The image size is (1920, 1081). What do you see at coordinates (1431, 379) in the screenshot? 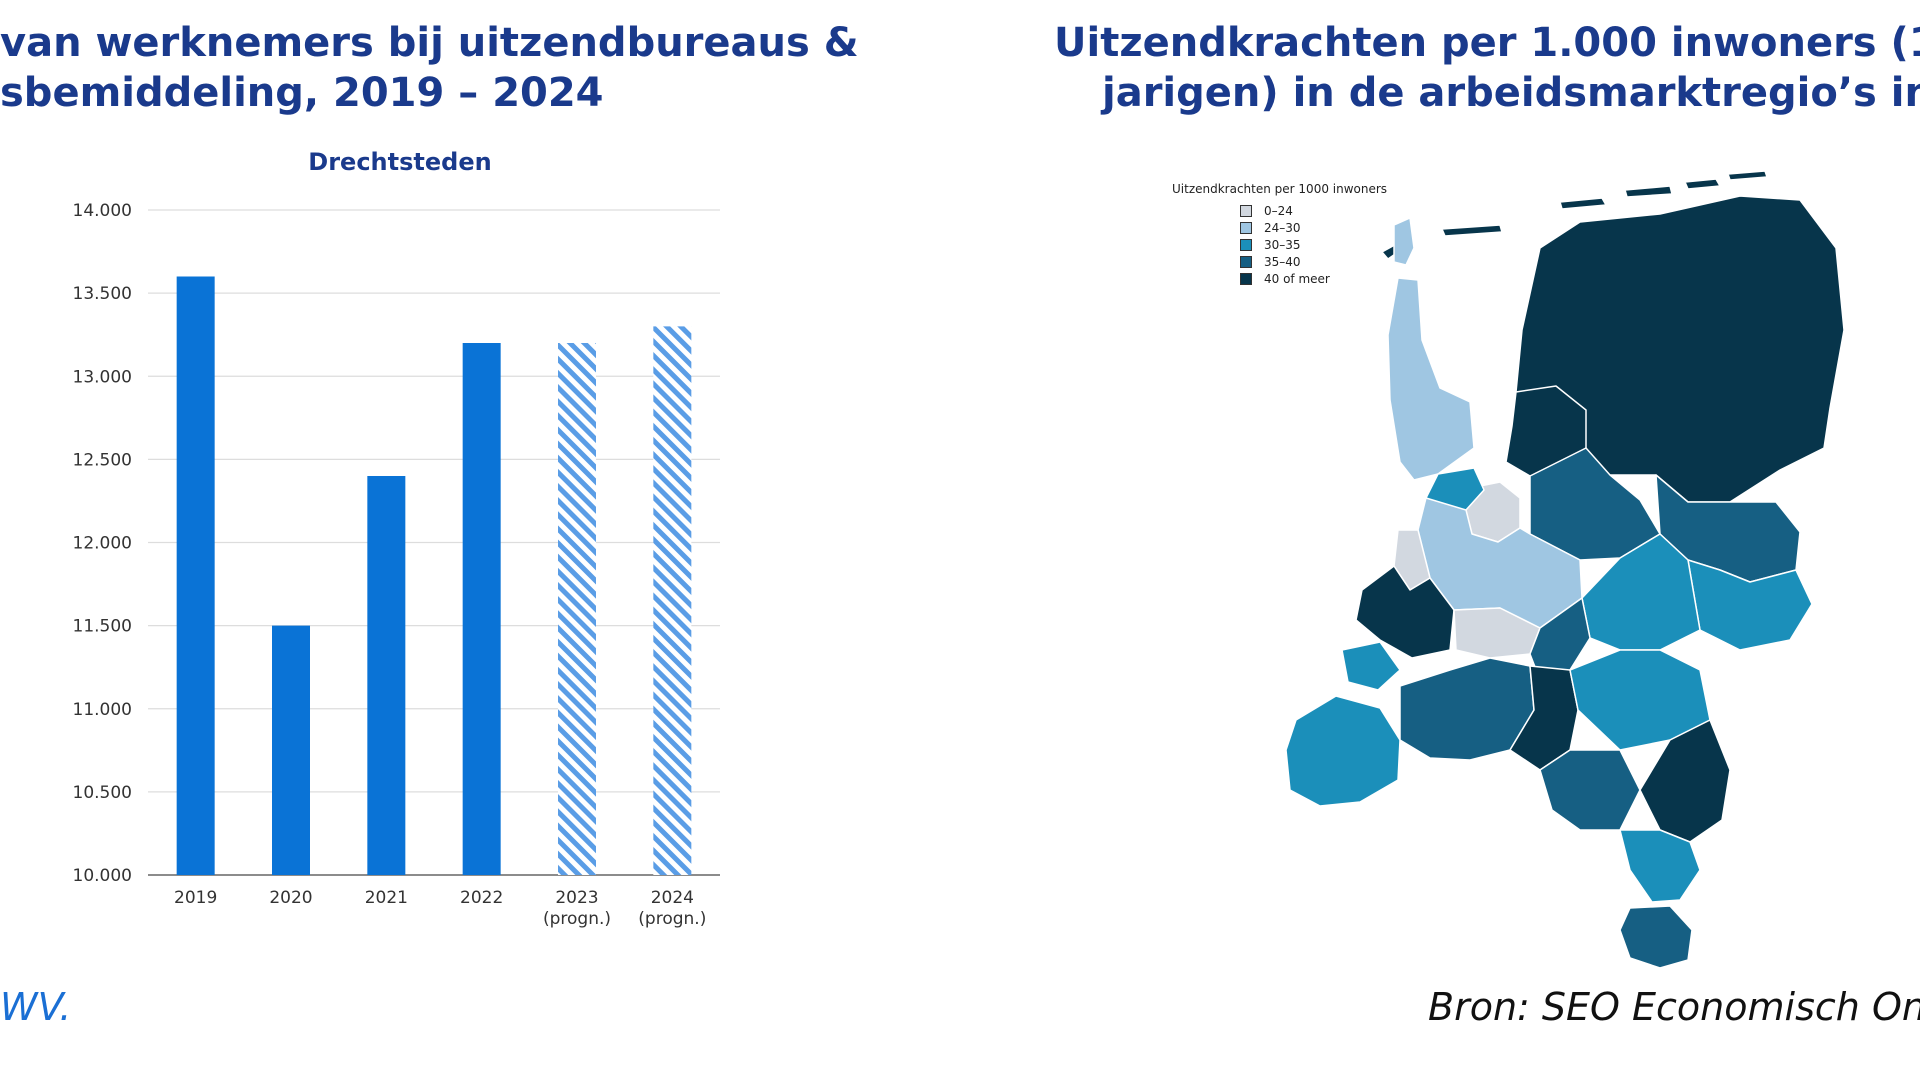
I see `map-north-holland` at bounding box center [1431, 379].